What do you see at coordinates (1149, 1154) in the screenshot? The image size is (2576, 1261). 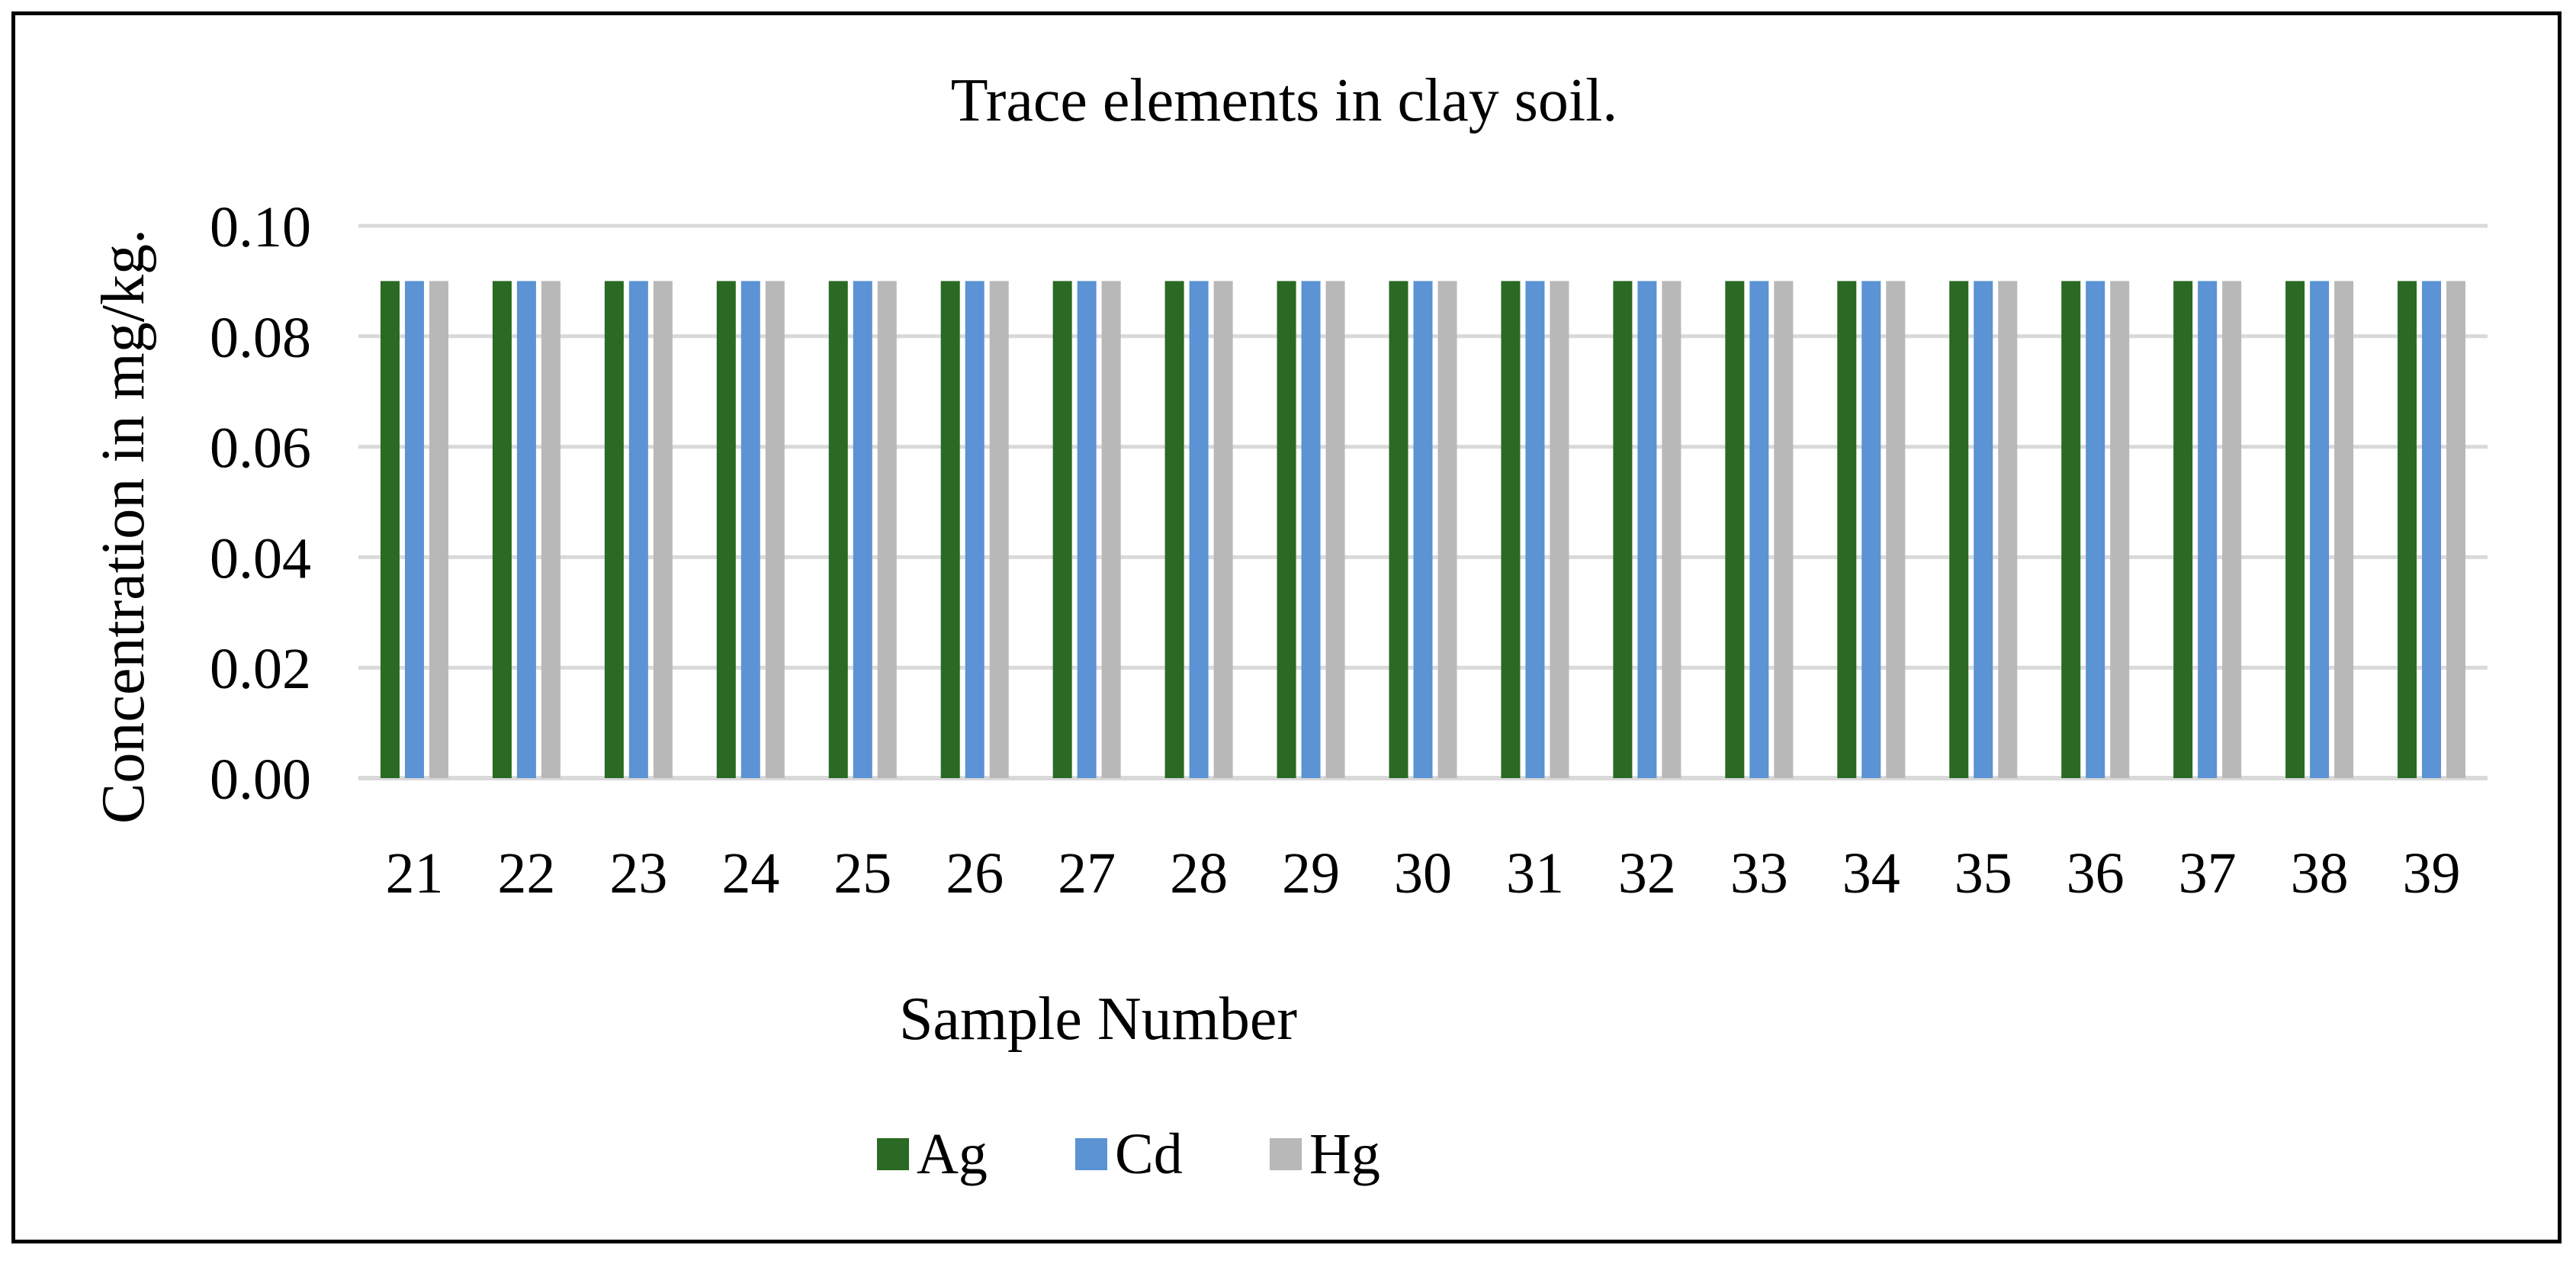 I see `legend-label-cd: Cd` at bounding box center [1149, 1154].